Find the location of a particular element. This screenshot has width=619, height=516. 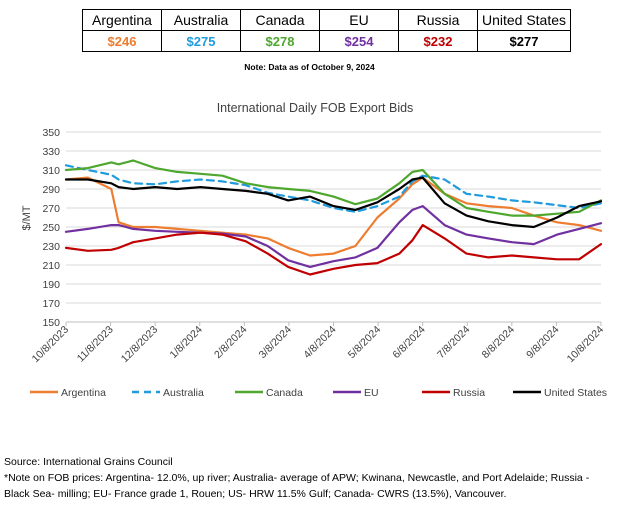

x-tick-label: 1/8/2024 is located at coordinates (185, 342).